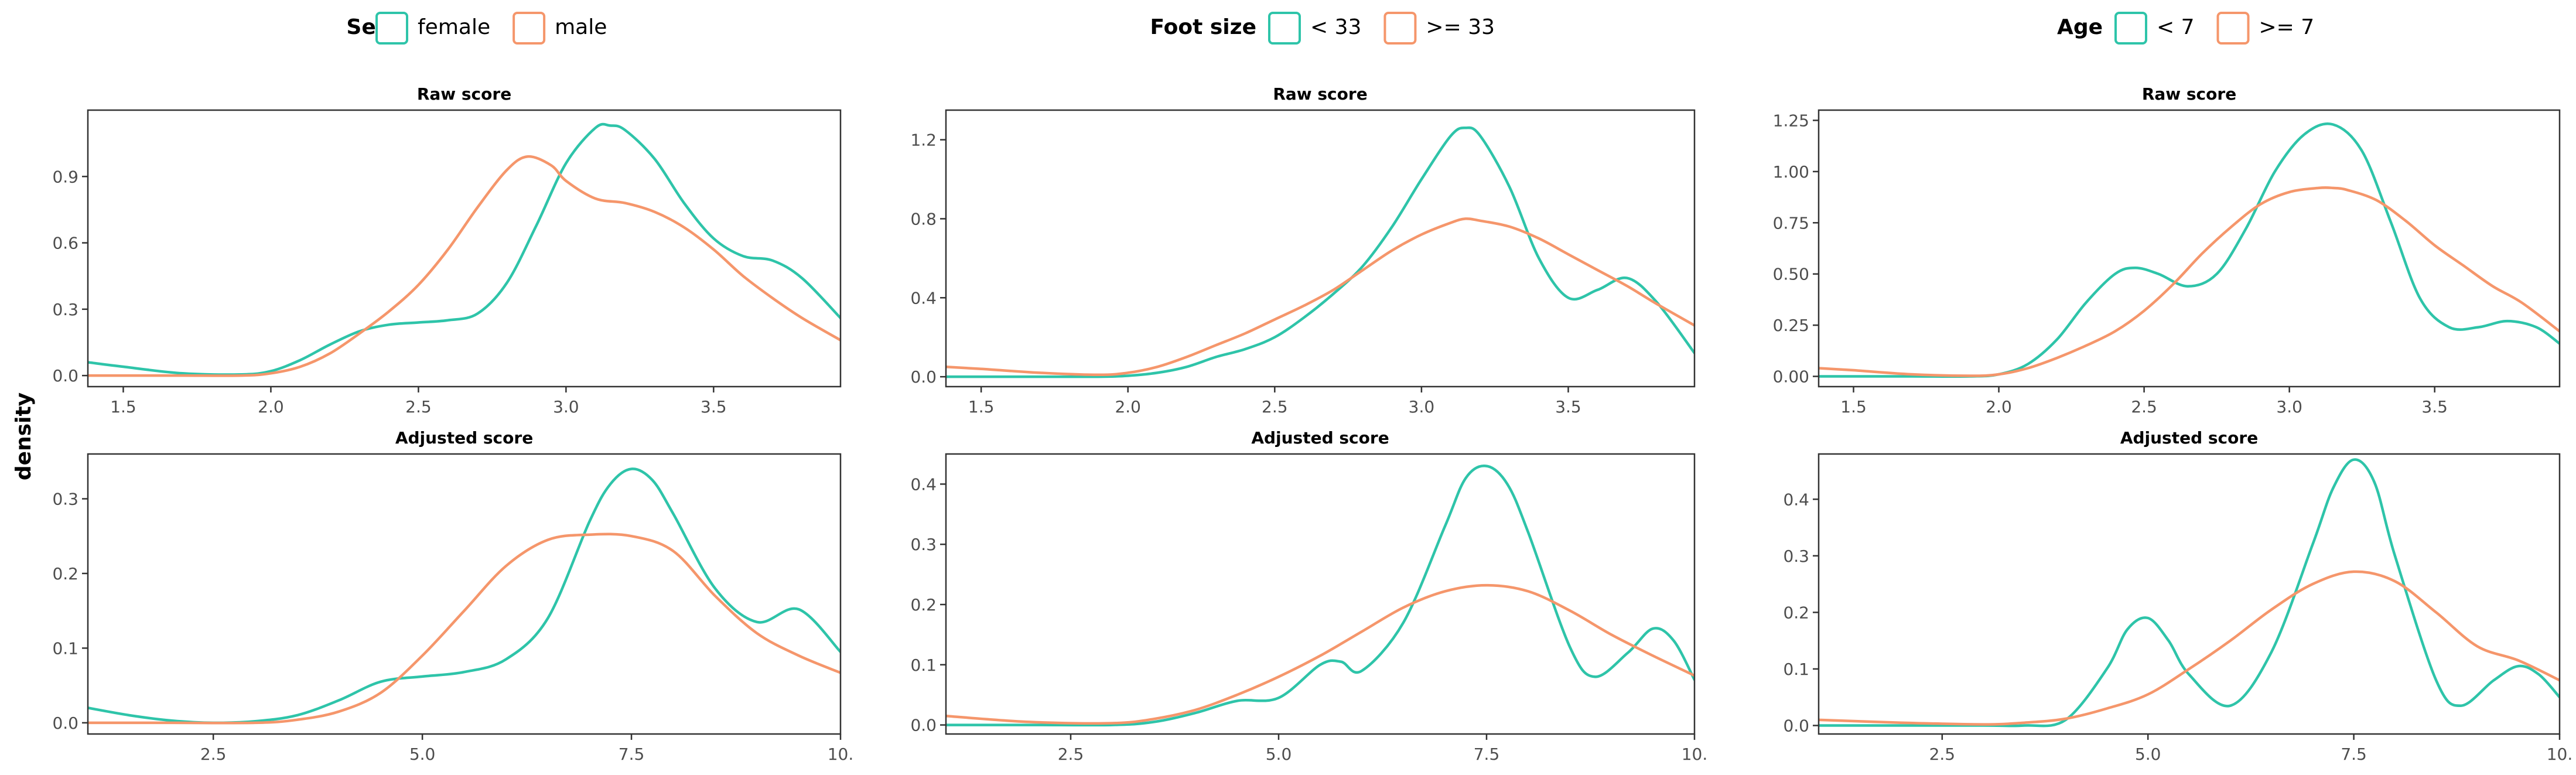 The height and width of the screenshot is (775, 2576). I want to click on legend-label: >= 7, so click(2287, 27).